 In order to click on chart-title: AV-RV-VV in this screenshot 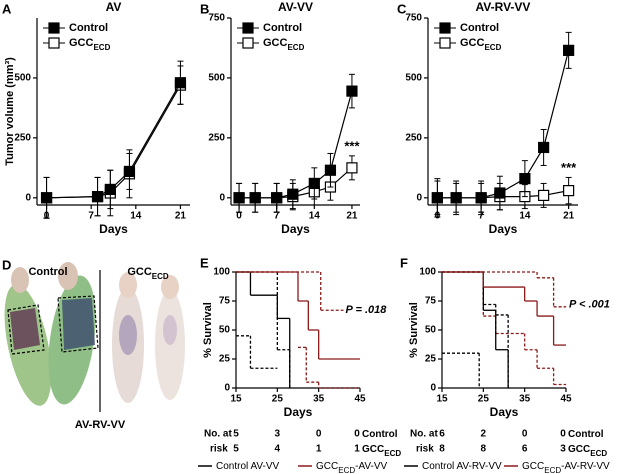, I will do `click(503, 7)`.